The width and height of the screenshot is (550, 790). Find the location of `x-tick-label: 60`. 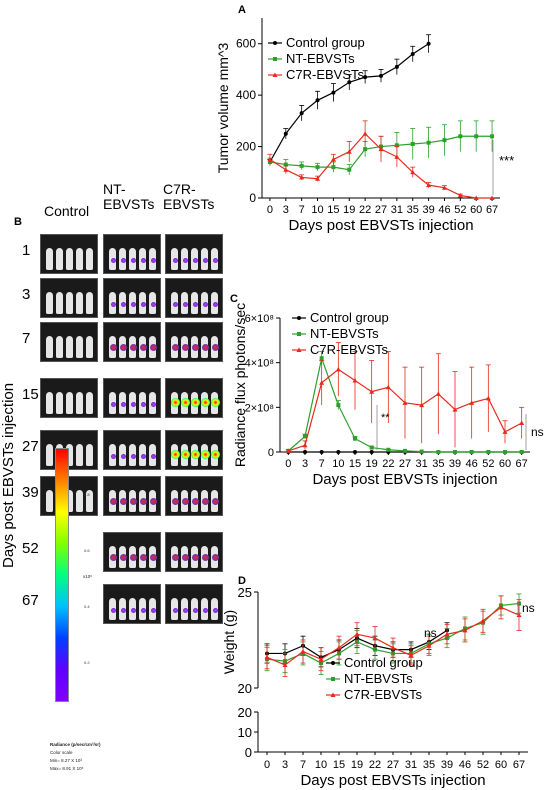

x-tick-label: 60 is located at coordinates (505, 464).